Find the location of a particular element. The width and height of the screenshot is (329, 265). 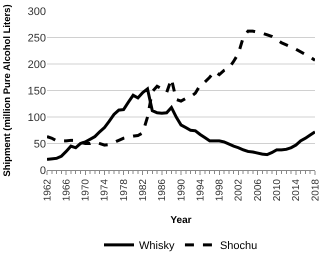

y-tick-label: 250 is located at coordinates (37, 38).